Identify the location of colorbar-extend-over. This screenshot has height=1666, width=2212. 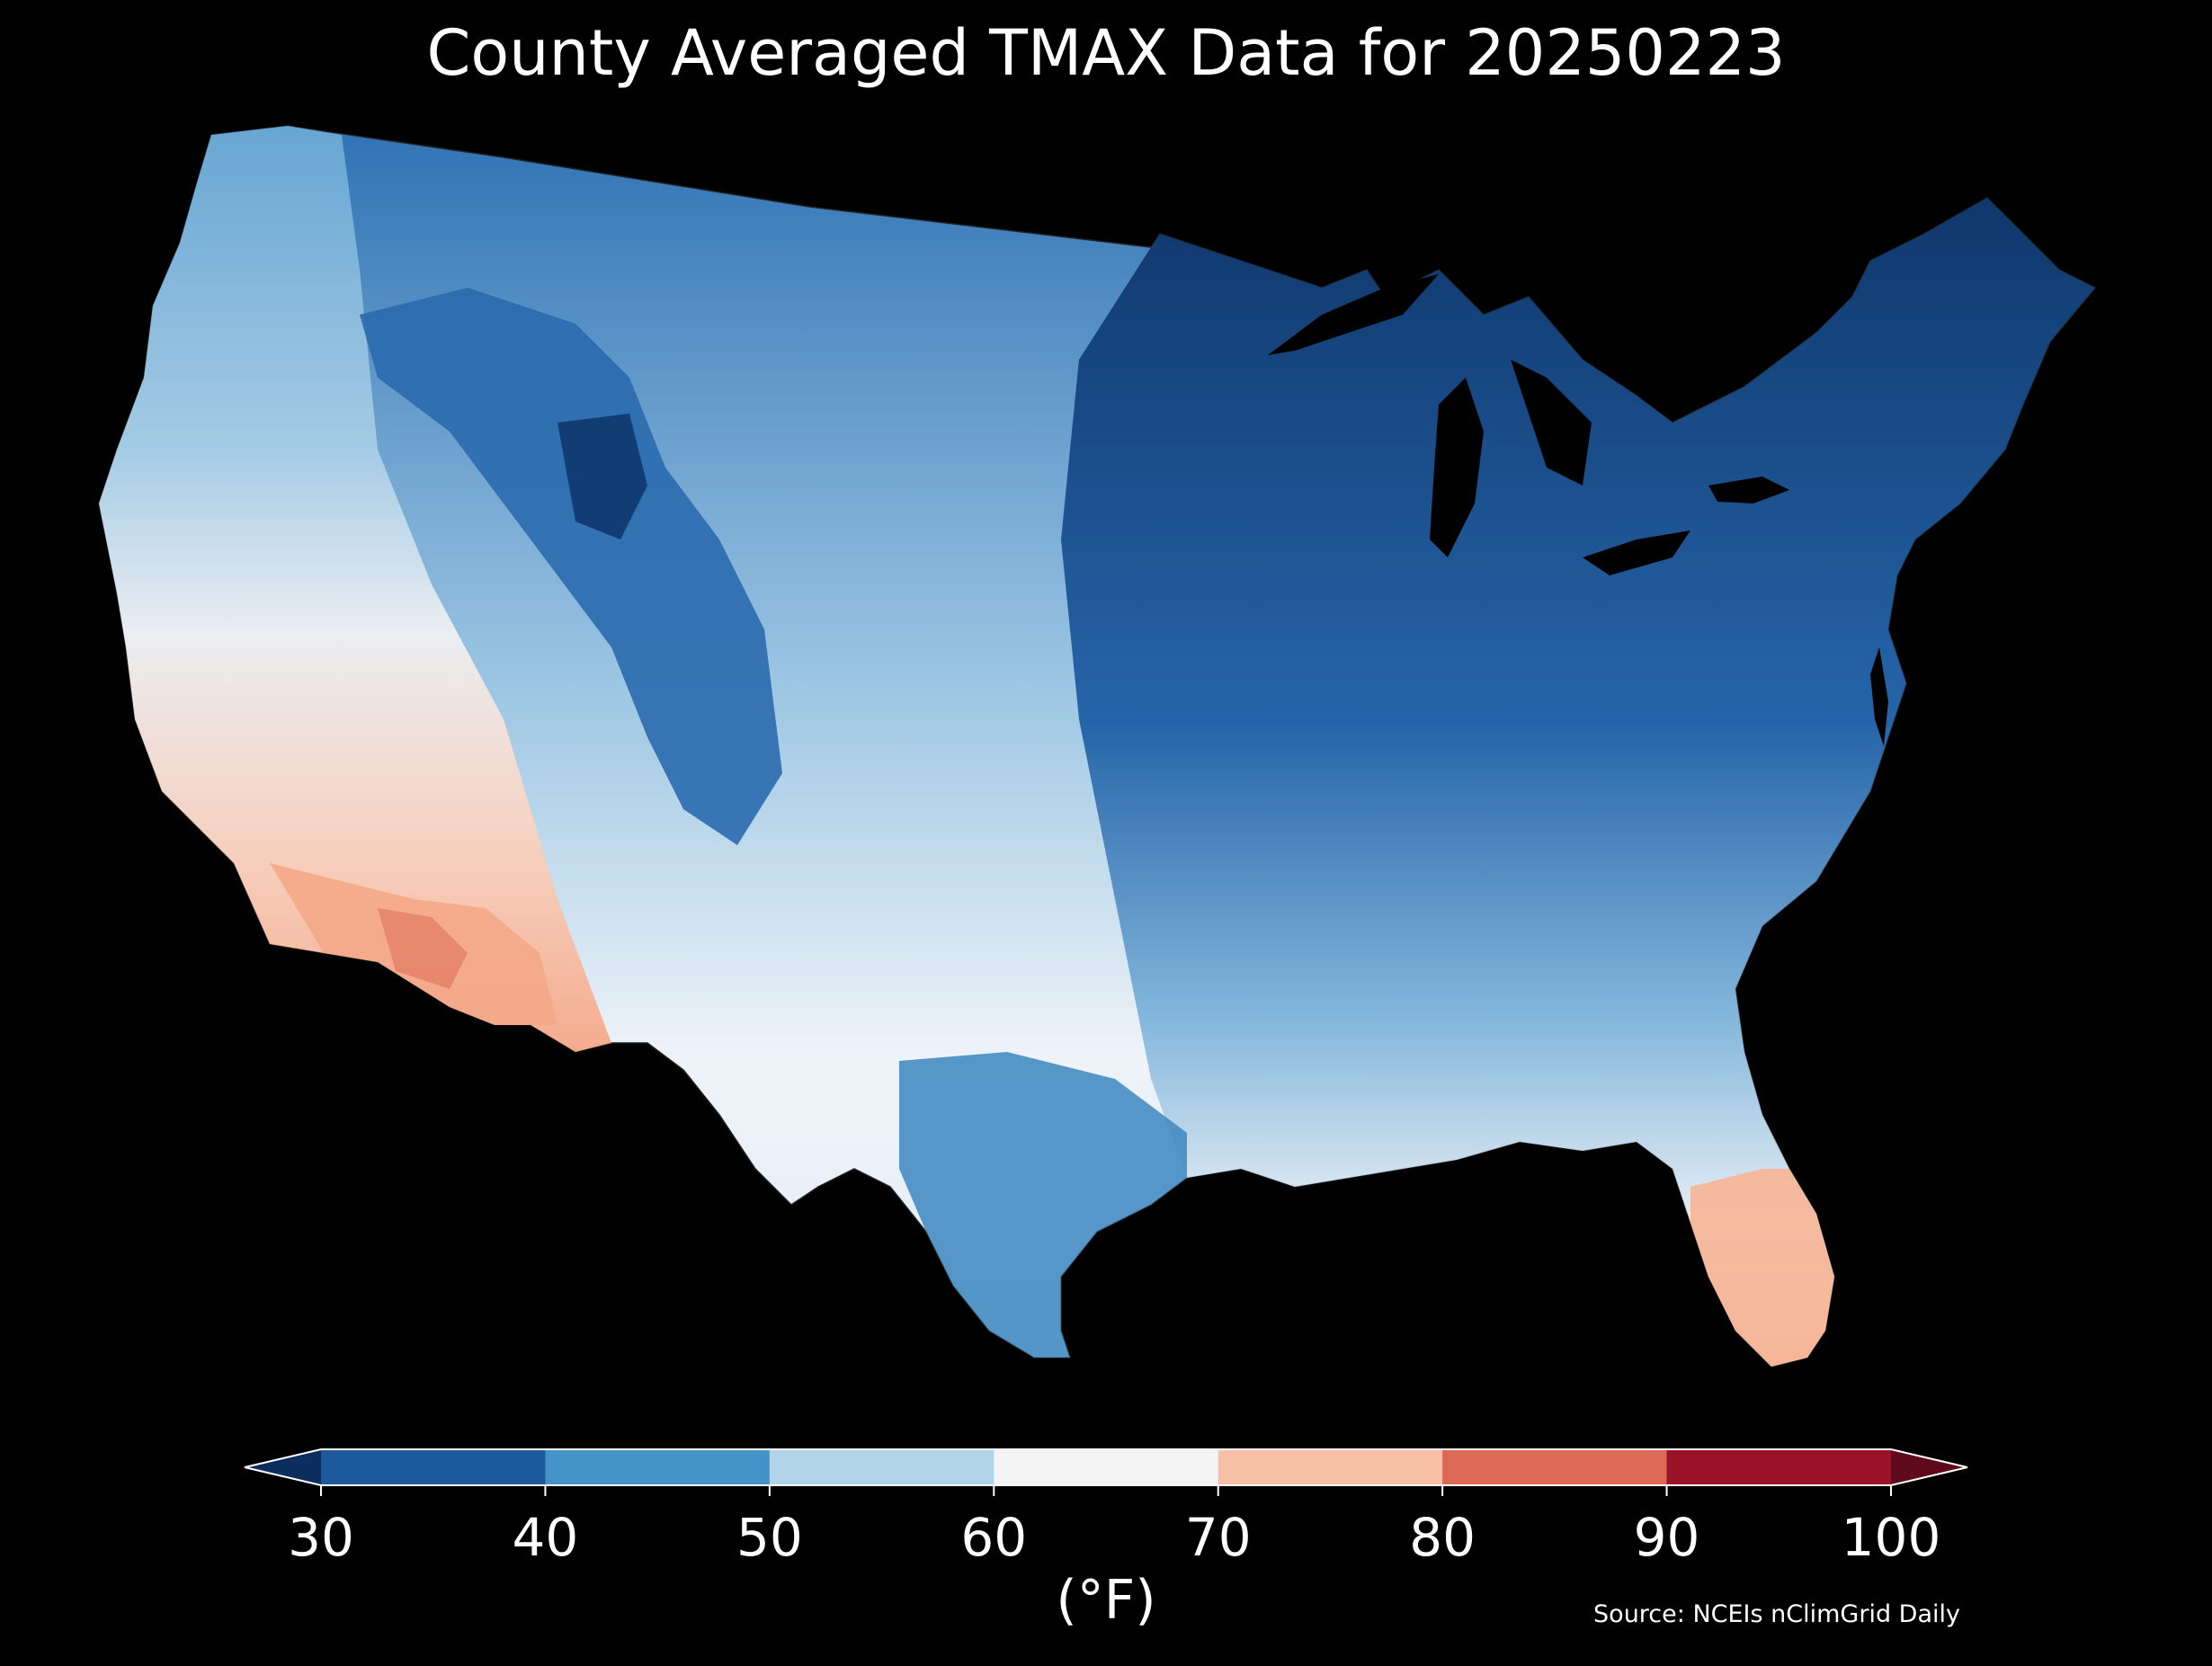
(1929, 1467).